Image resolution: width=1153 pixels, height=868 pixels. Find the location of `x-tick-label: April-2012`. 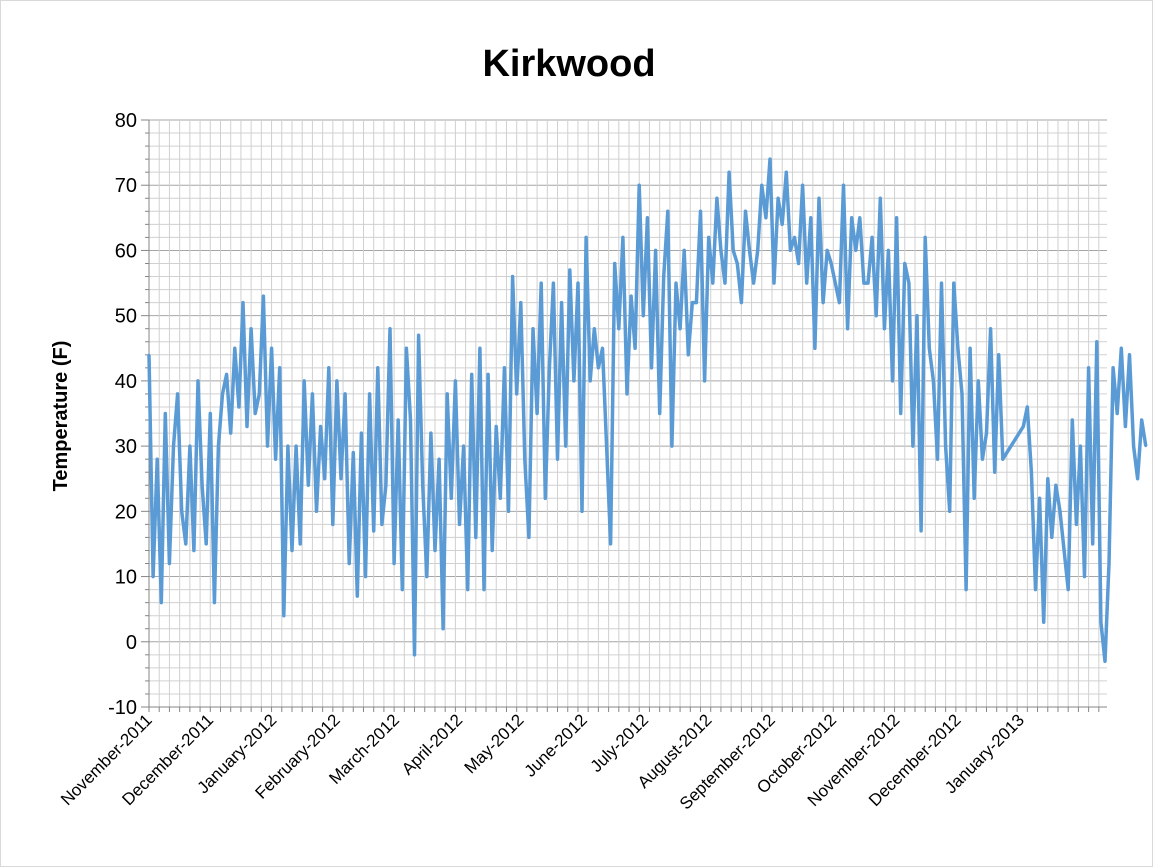

x-tick-label: April-2012 is located at coordinates (432, 744).